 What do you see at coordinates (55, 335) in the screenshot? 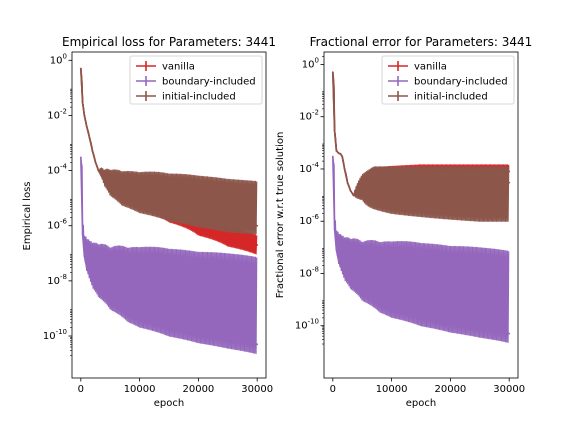
I see `y-tick-label: 10⁻¹⁰` at bounding box center [55, 335].